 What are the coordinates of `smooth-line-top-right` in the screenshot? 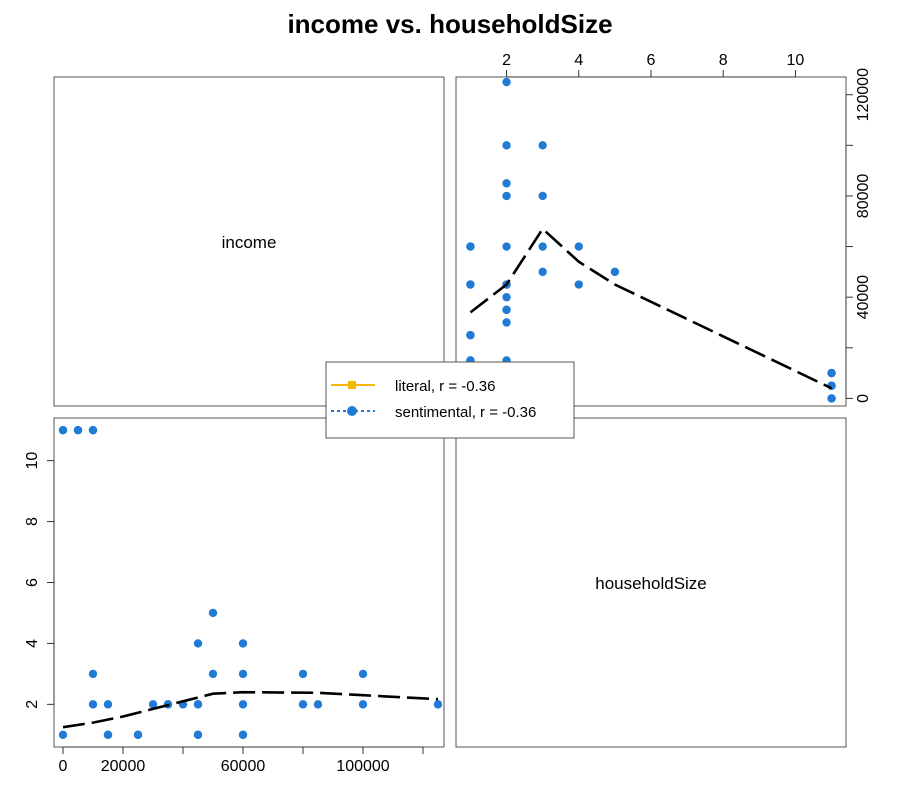 It's located at (651, 308).